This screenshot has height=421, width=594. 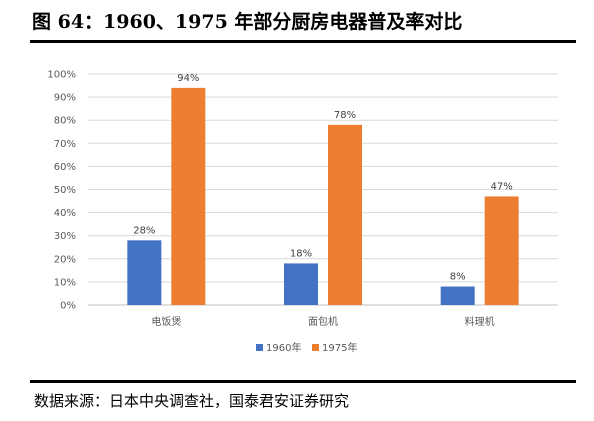 I want to click on legend-label: 1975年, so click(x=339, y=347).